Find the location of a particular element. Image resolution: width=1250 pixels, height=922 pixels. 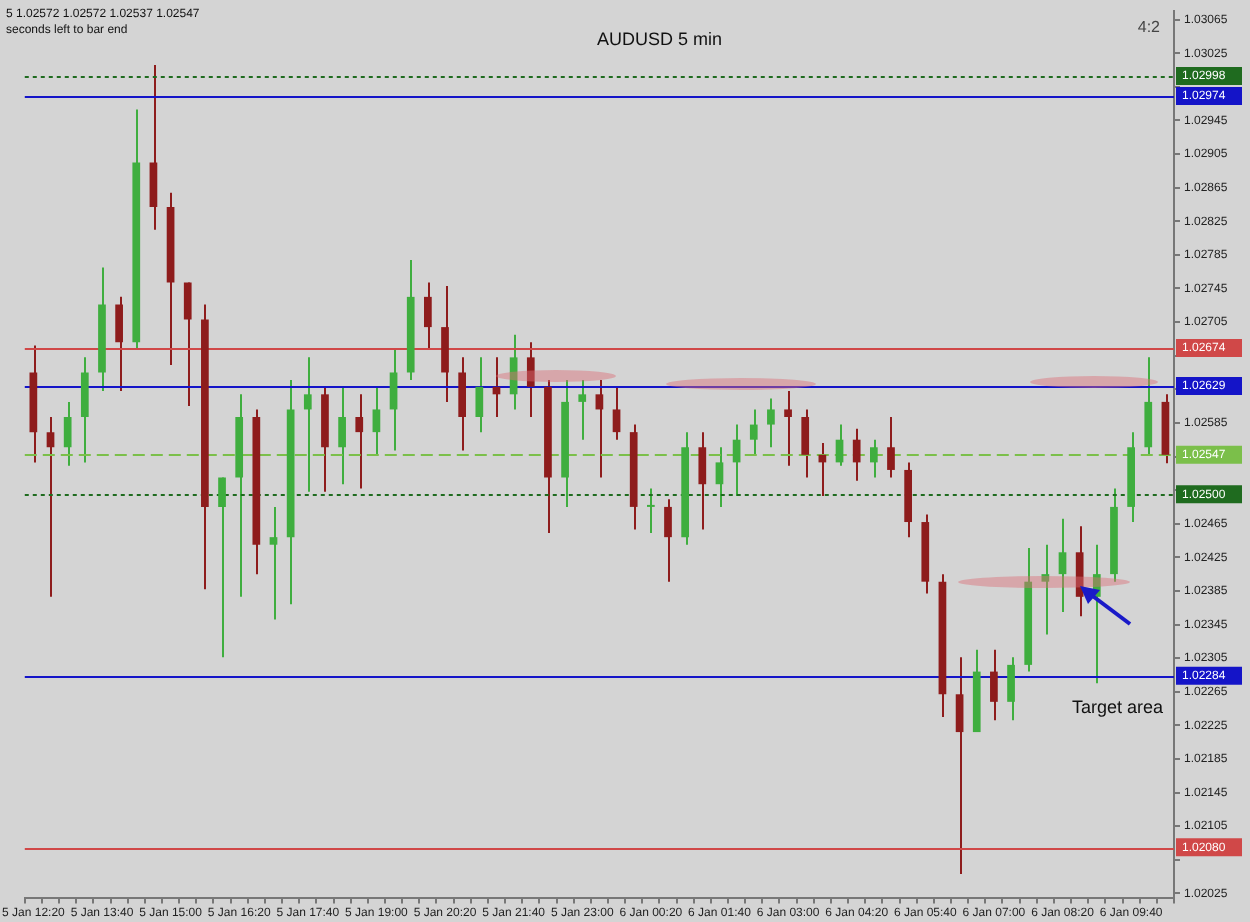

text: AUDUSD 5 min is located at coordinates (659, 38).